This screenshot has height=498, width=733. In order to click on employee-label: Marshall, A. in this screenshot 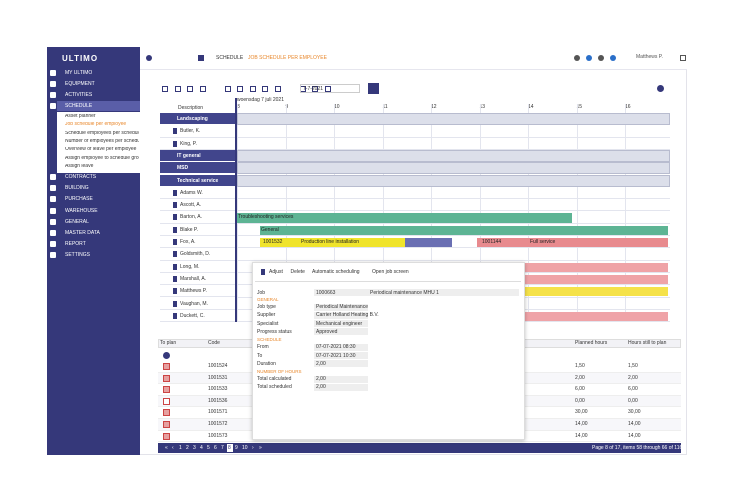, I will do `click(193, 278)`.